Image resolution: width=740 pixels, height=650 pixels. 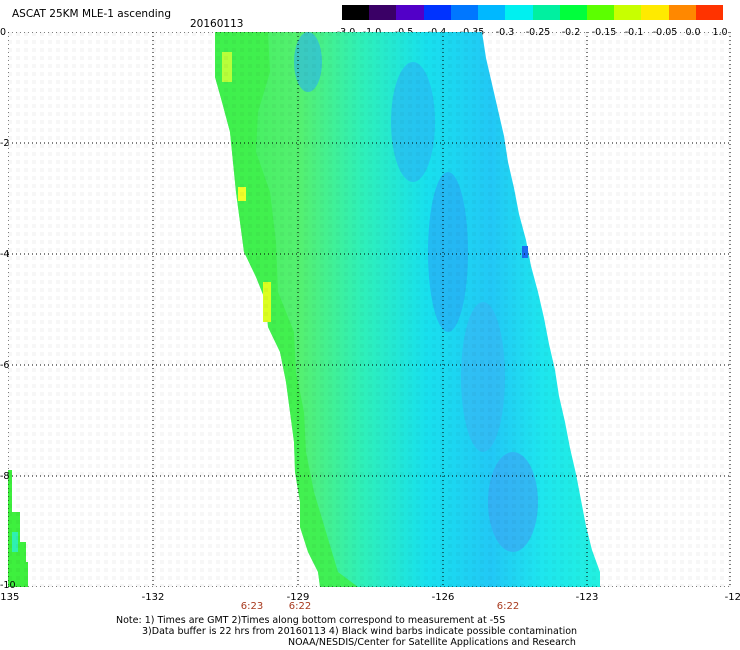 What do you see at coordinates (8, 585) in the screenshot?
I see `lat-tick: -10` at bounding box center [8, 585].